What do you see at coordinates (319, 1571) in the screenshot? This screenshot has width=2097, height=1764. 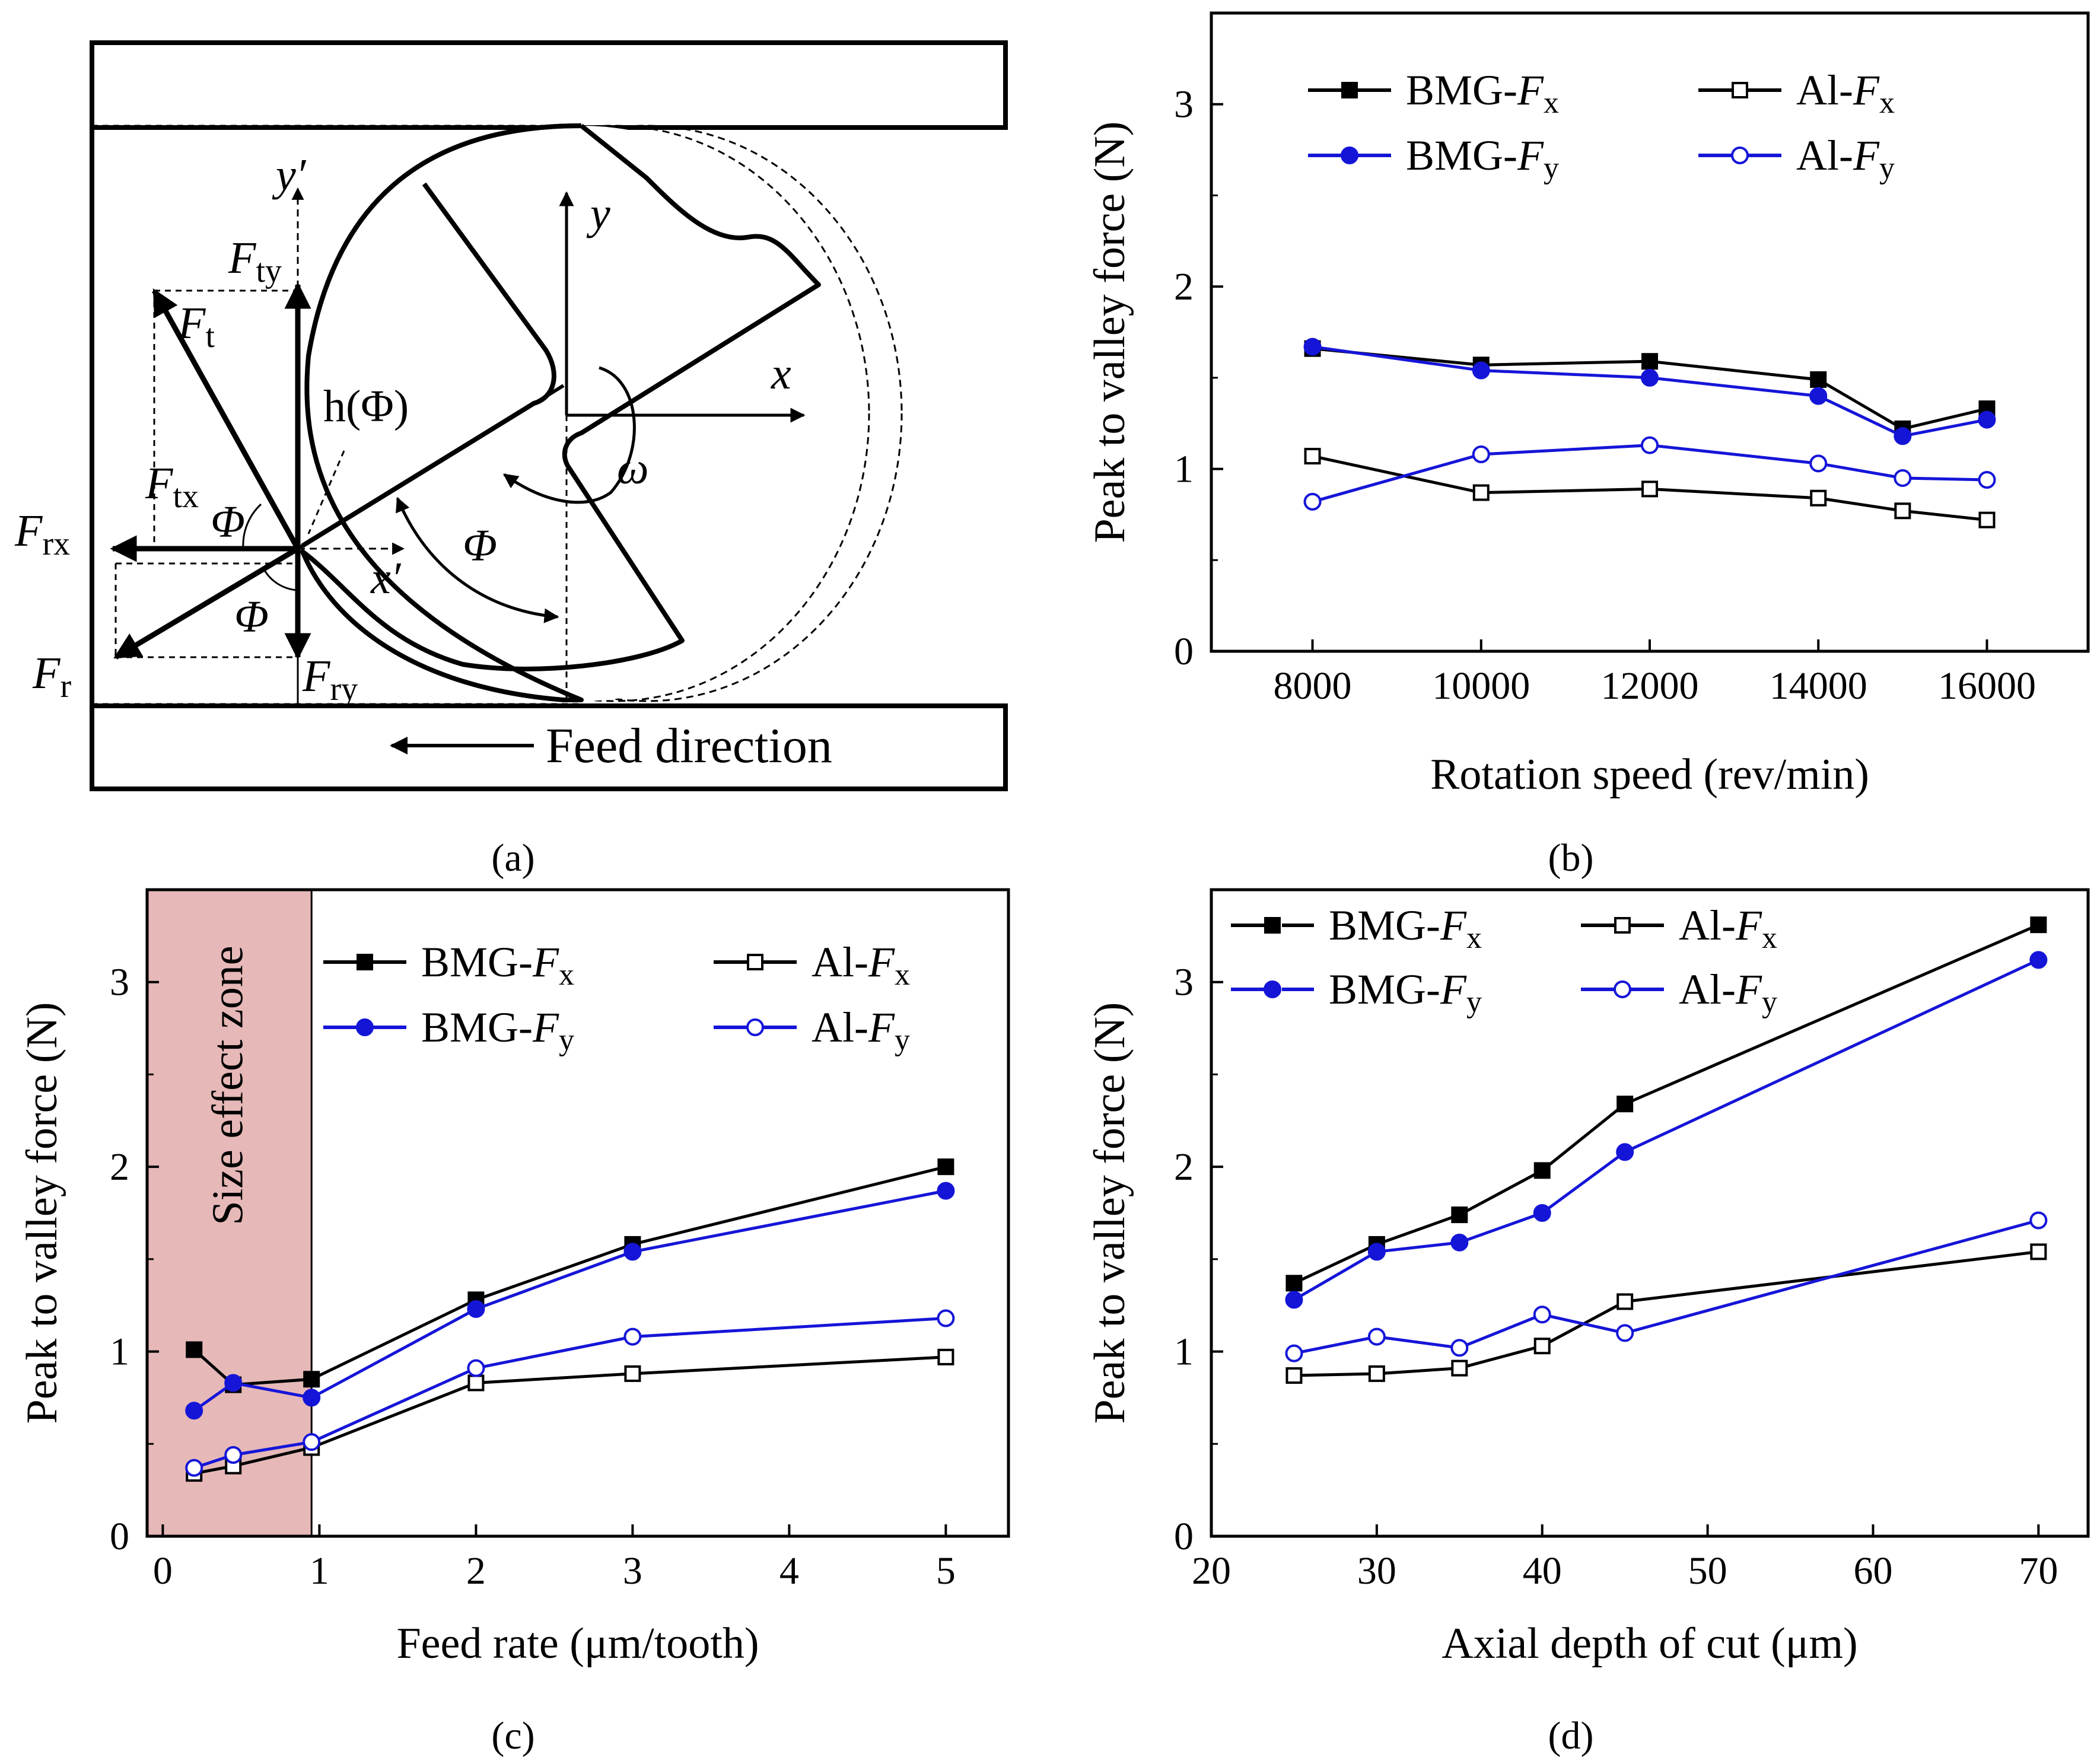 I see `x-tick-label: 1` at bounding box center [319, 1571].